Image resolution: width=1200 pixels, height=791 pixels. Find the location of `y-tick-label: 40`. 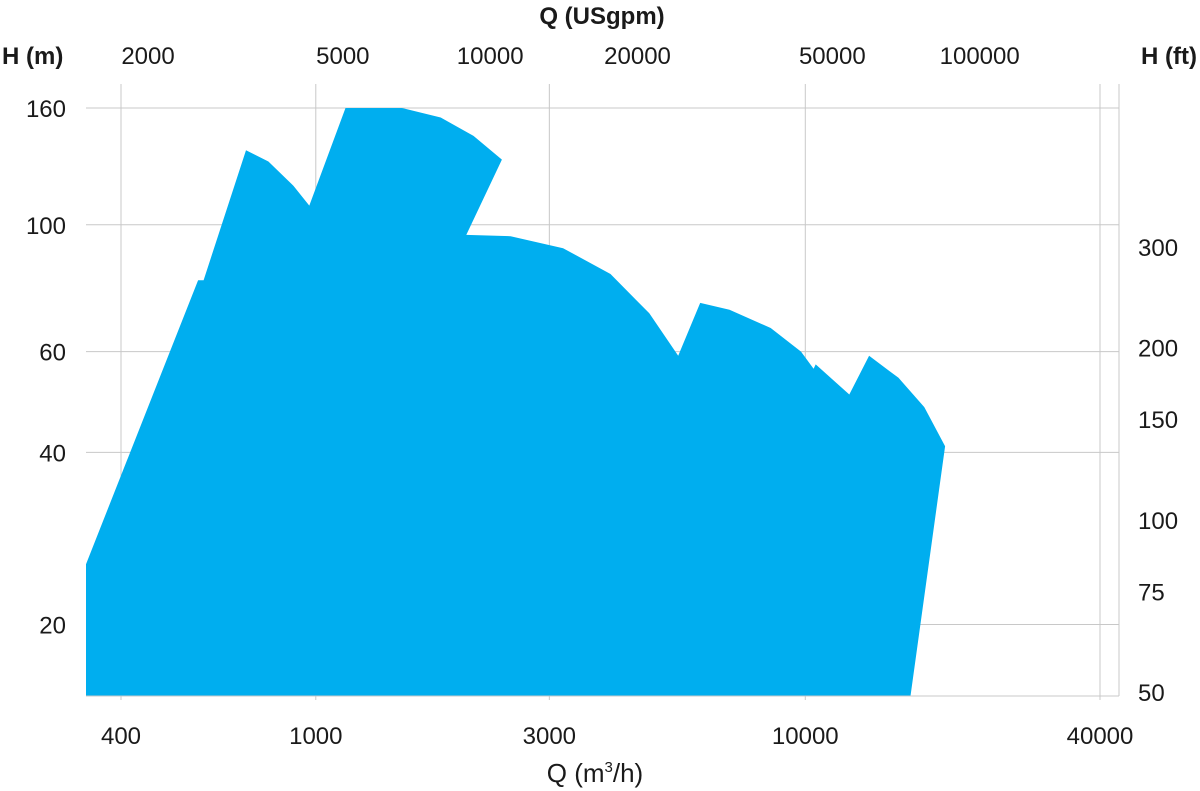

y-tick-label: 40 is located at coordinates (52, 453).